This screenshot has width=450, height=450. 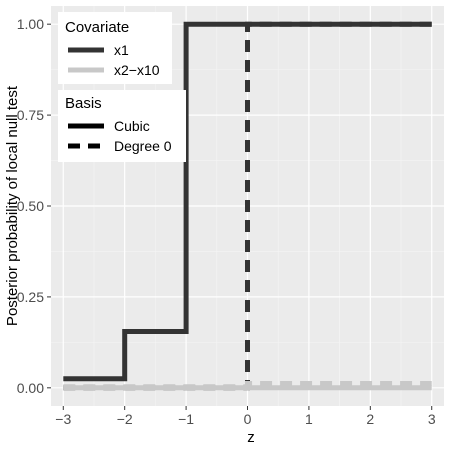 I want to click on legend-covariate: Covariate x1 x2−x10, so click(x=115, y=48).